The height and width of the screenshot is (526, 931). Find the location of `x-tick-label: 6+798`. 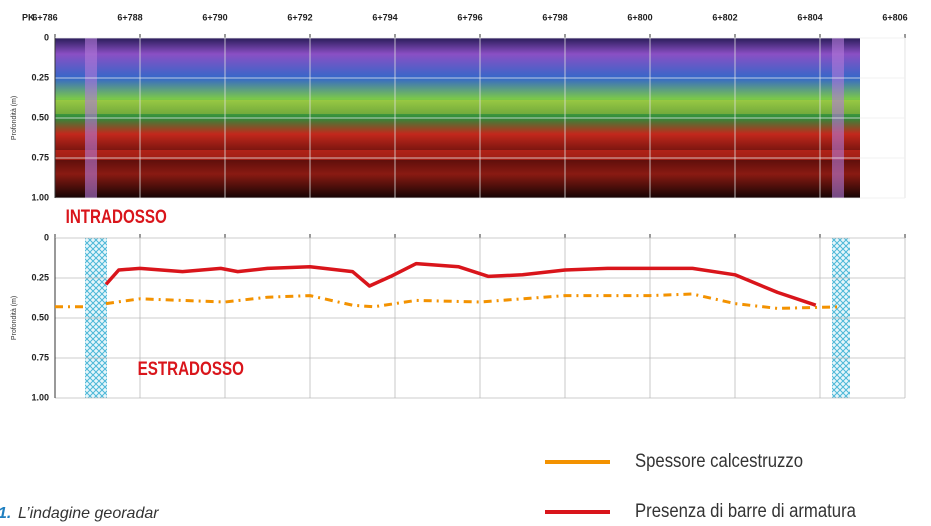

x-tick-label: 6+798 is located at coordinates (554, 17).